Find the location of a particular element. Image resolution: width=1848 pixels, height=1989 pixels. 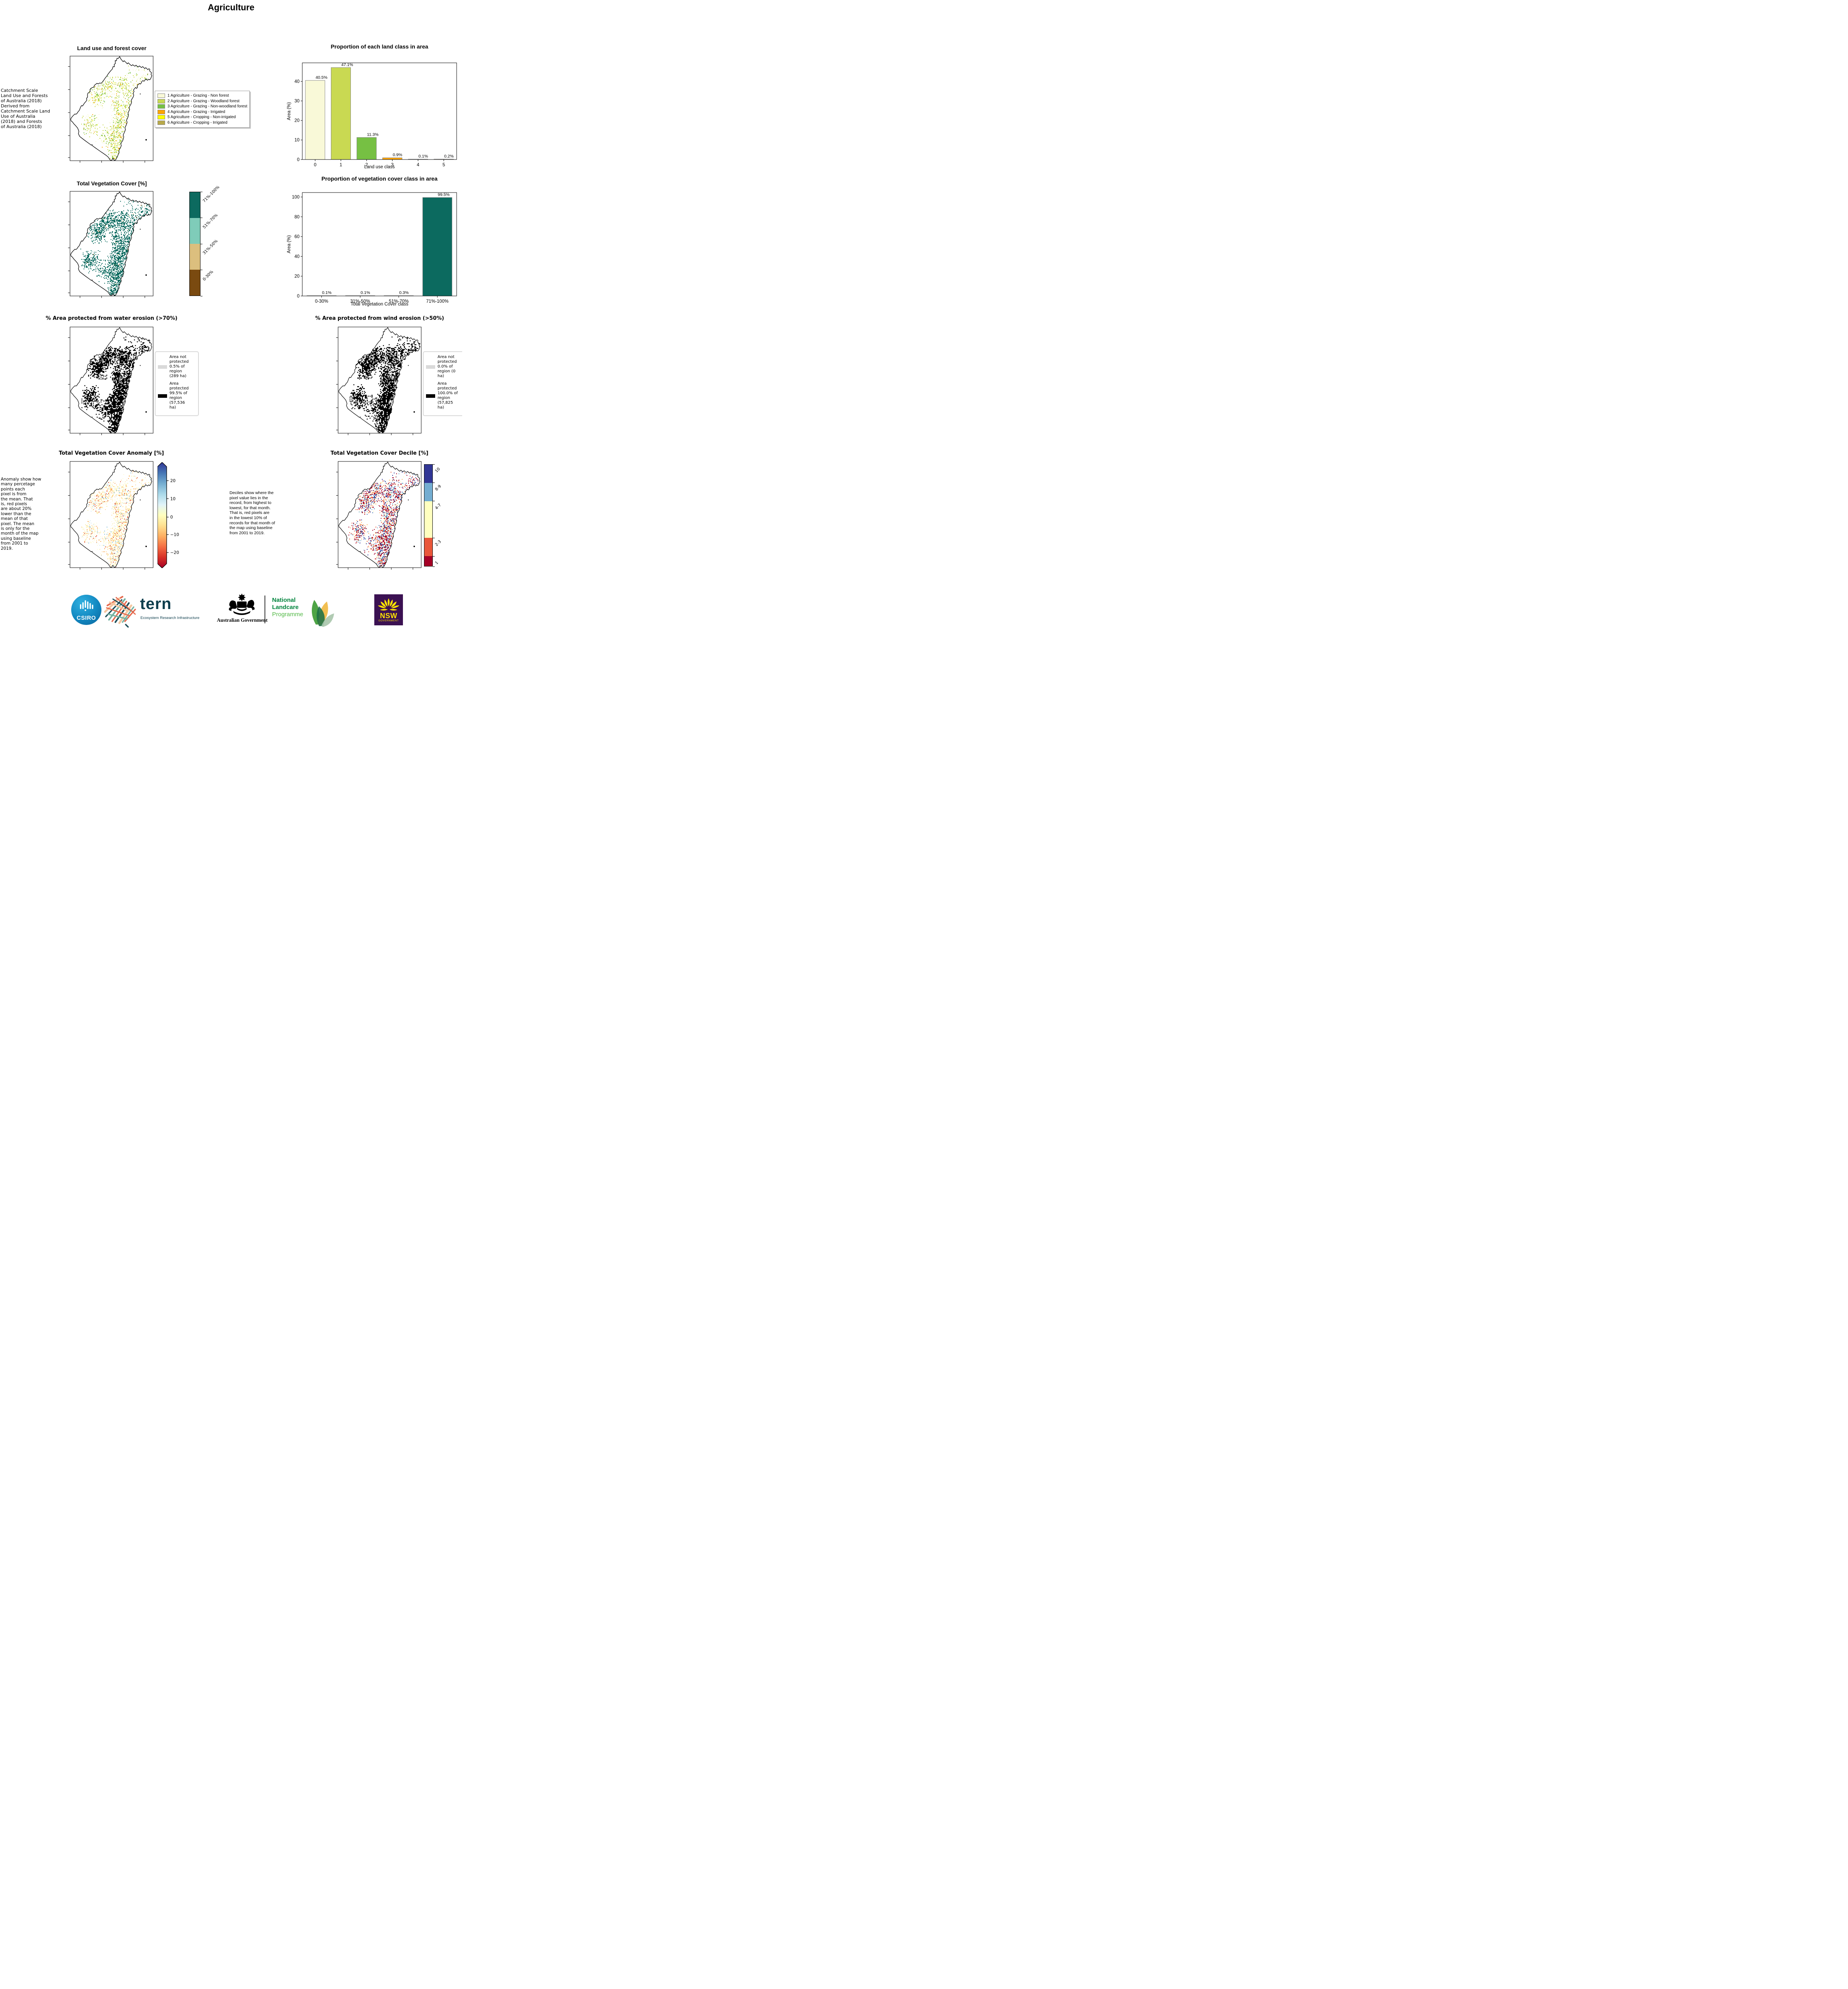

landcare-line1: National is located at coordinates (284, 600).